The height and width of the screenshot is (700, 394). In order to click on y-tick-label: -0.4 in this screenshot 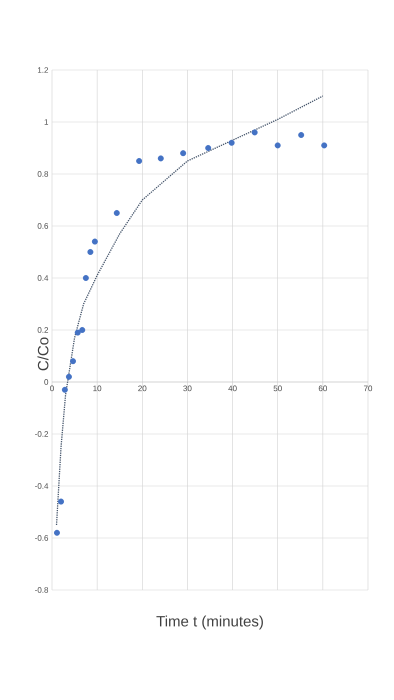, I will do `click(41, 486)`.